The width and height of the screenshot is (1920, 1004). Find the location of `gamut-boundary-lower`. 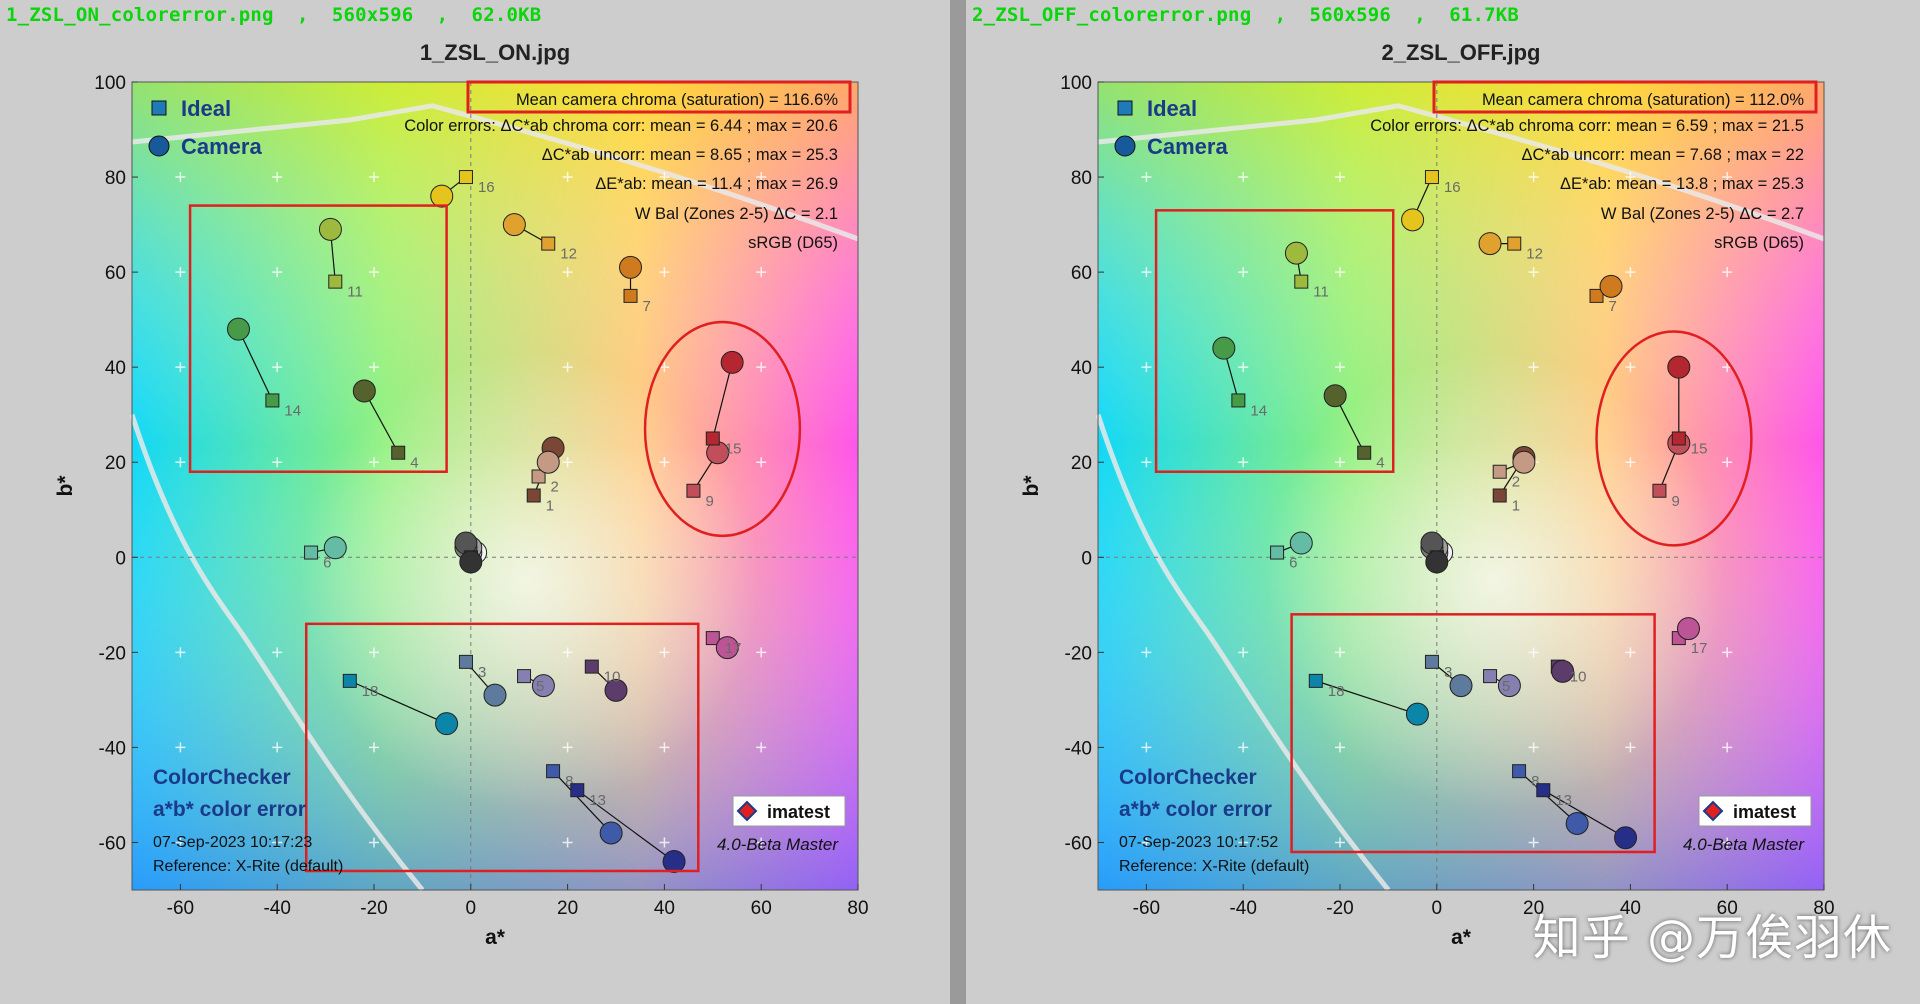

gamut-boundary-lower is located at coordinates (1243, 652).